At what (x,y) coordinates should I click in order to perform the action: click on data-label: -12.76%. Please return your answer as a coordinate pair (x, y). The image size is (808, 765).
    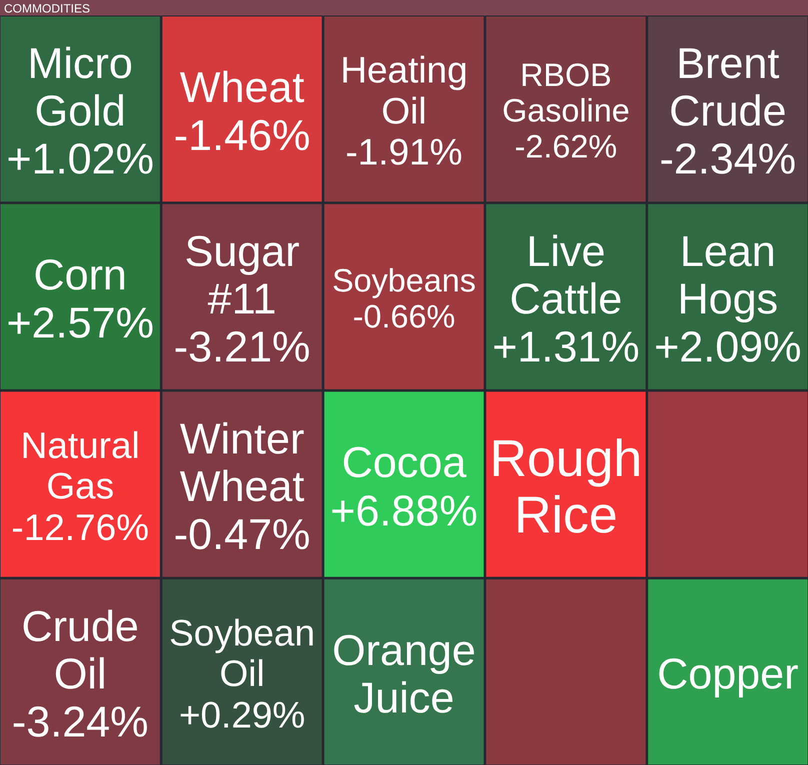
    Looking at the image, I should click on (80, 527).